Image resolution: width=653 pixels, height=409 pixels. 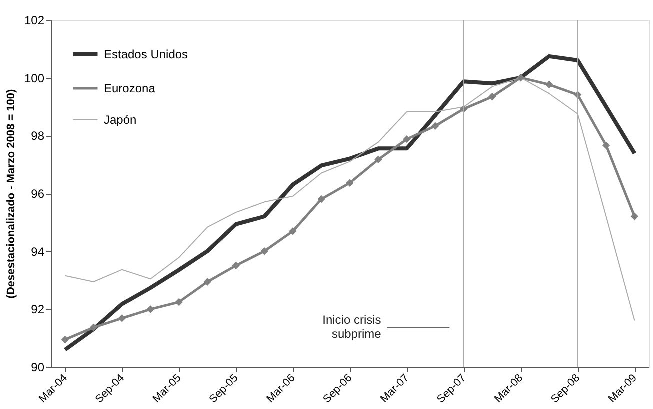 I want to click on y-tick-label: 102, so click(x=34, y=21).